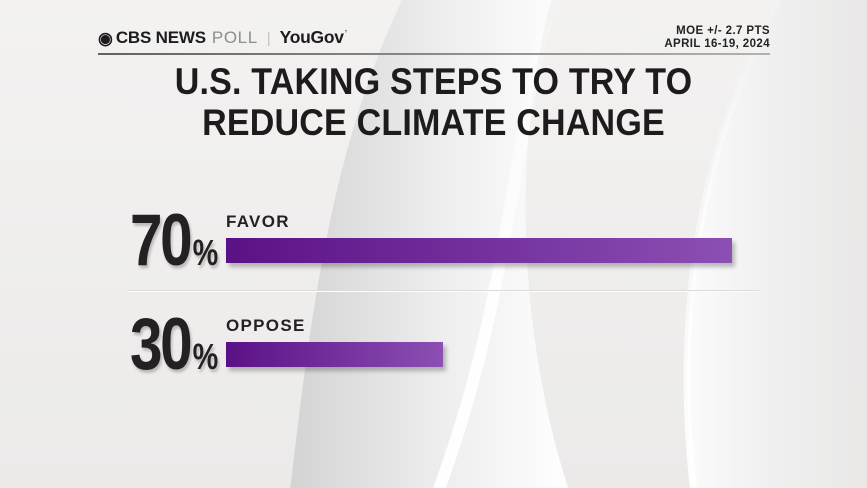  What do you see at coordinates (479, 250) in the screenshot?
I see `favor-bar` at bounding box center [479, 250].